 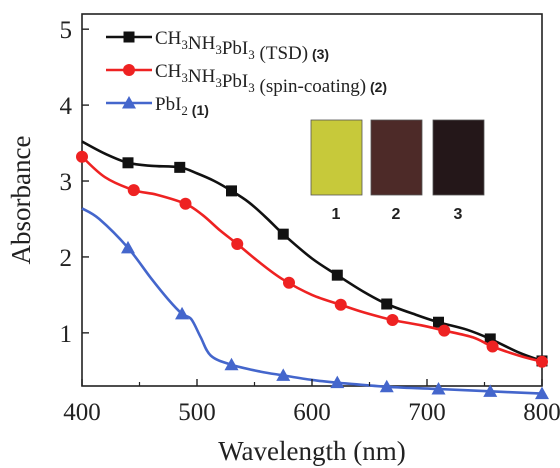 What do you see at coordinates (312, 451) in the screenshot?
I see `x-axis-label: Wavelength (nm)` at bounding box center [312, 451].